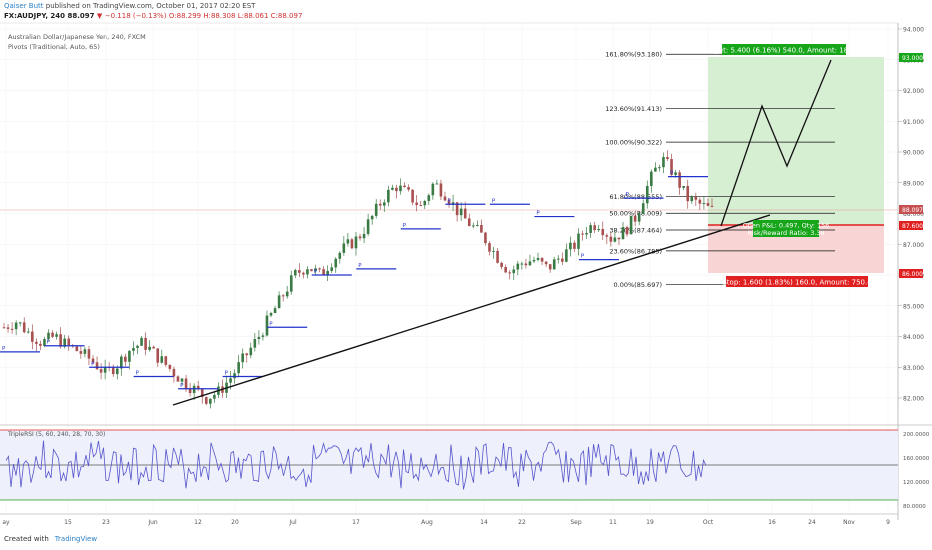 The width and height of the screenshot is (932, 550). I want to click on time-tick-label: 17, so click(356, 522).